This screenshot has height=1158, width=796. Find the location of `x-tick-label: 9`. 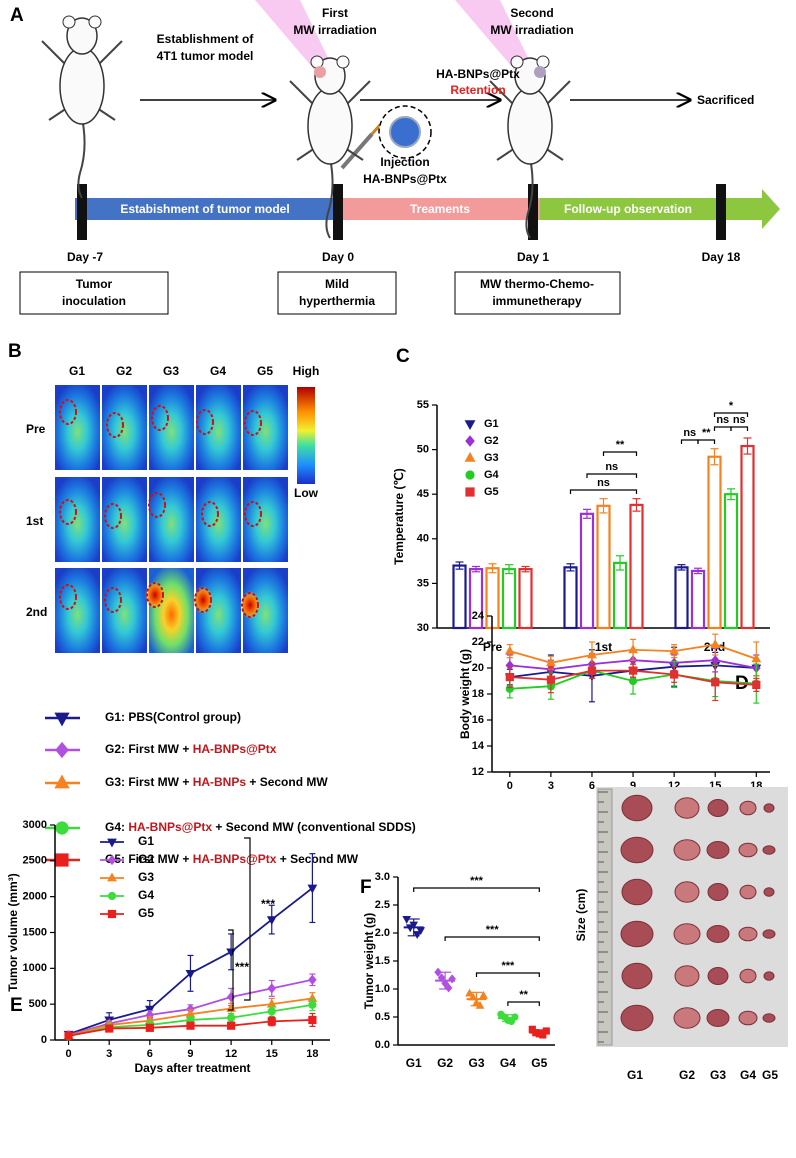

x-tick-label: 9 is located at coordinates (633, 786).